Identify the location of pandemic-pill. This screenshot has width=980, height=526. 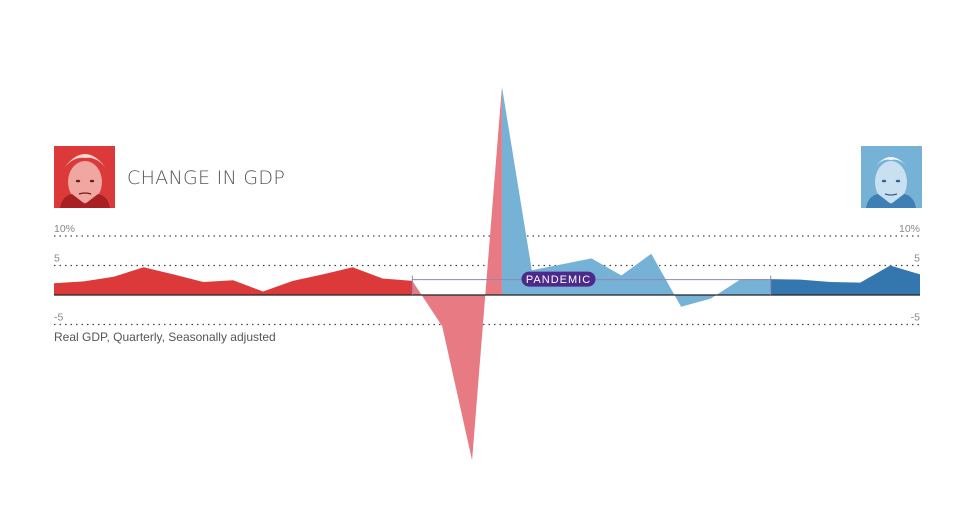
(558, 279).